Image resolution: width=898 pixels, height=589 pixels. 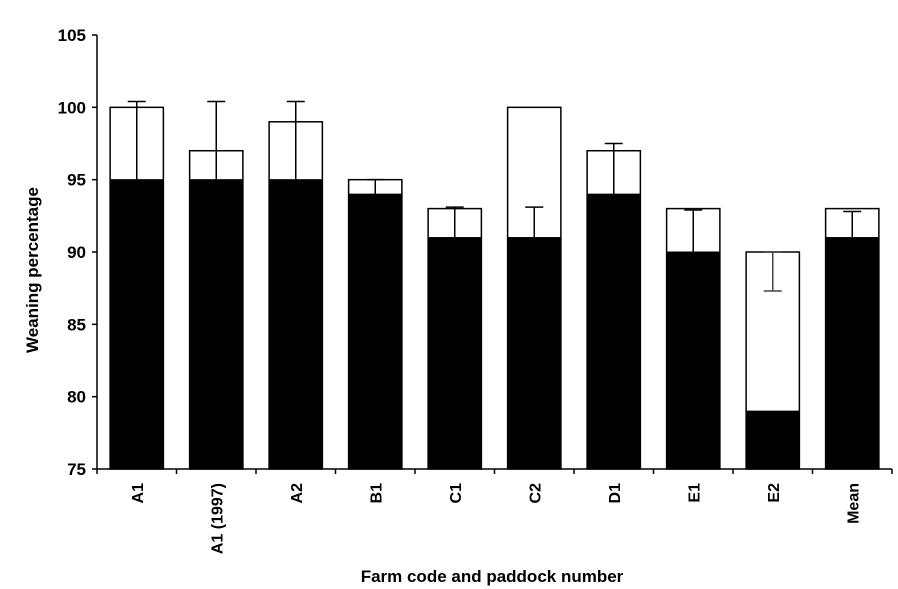 What do you see at coordinates (615, 493) in the screenshot?
I see `x-tick-label: D1` at bounding box center [615, 493].